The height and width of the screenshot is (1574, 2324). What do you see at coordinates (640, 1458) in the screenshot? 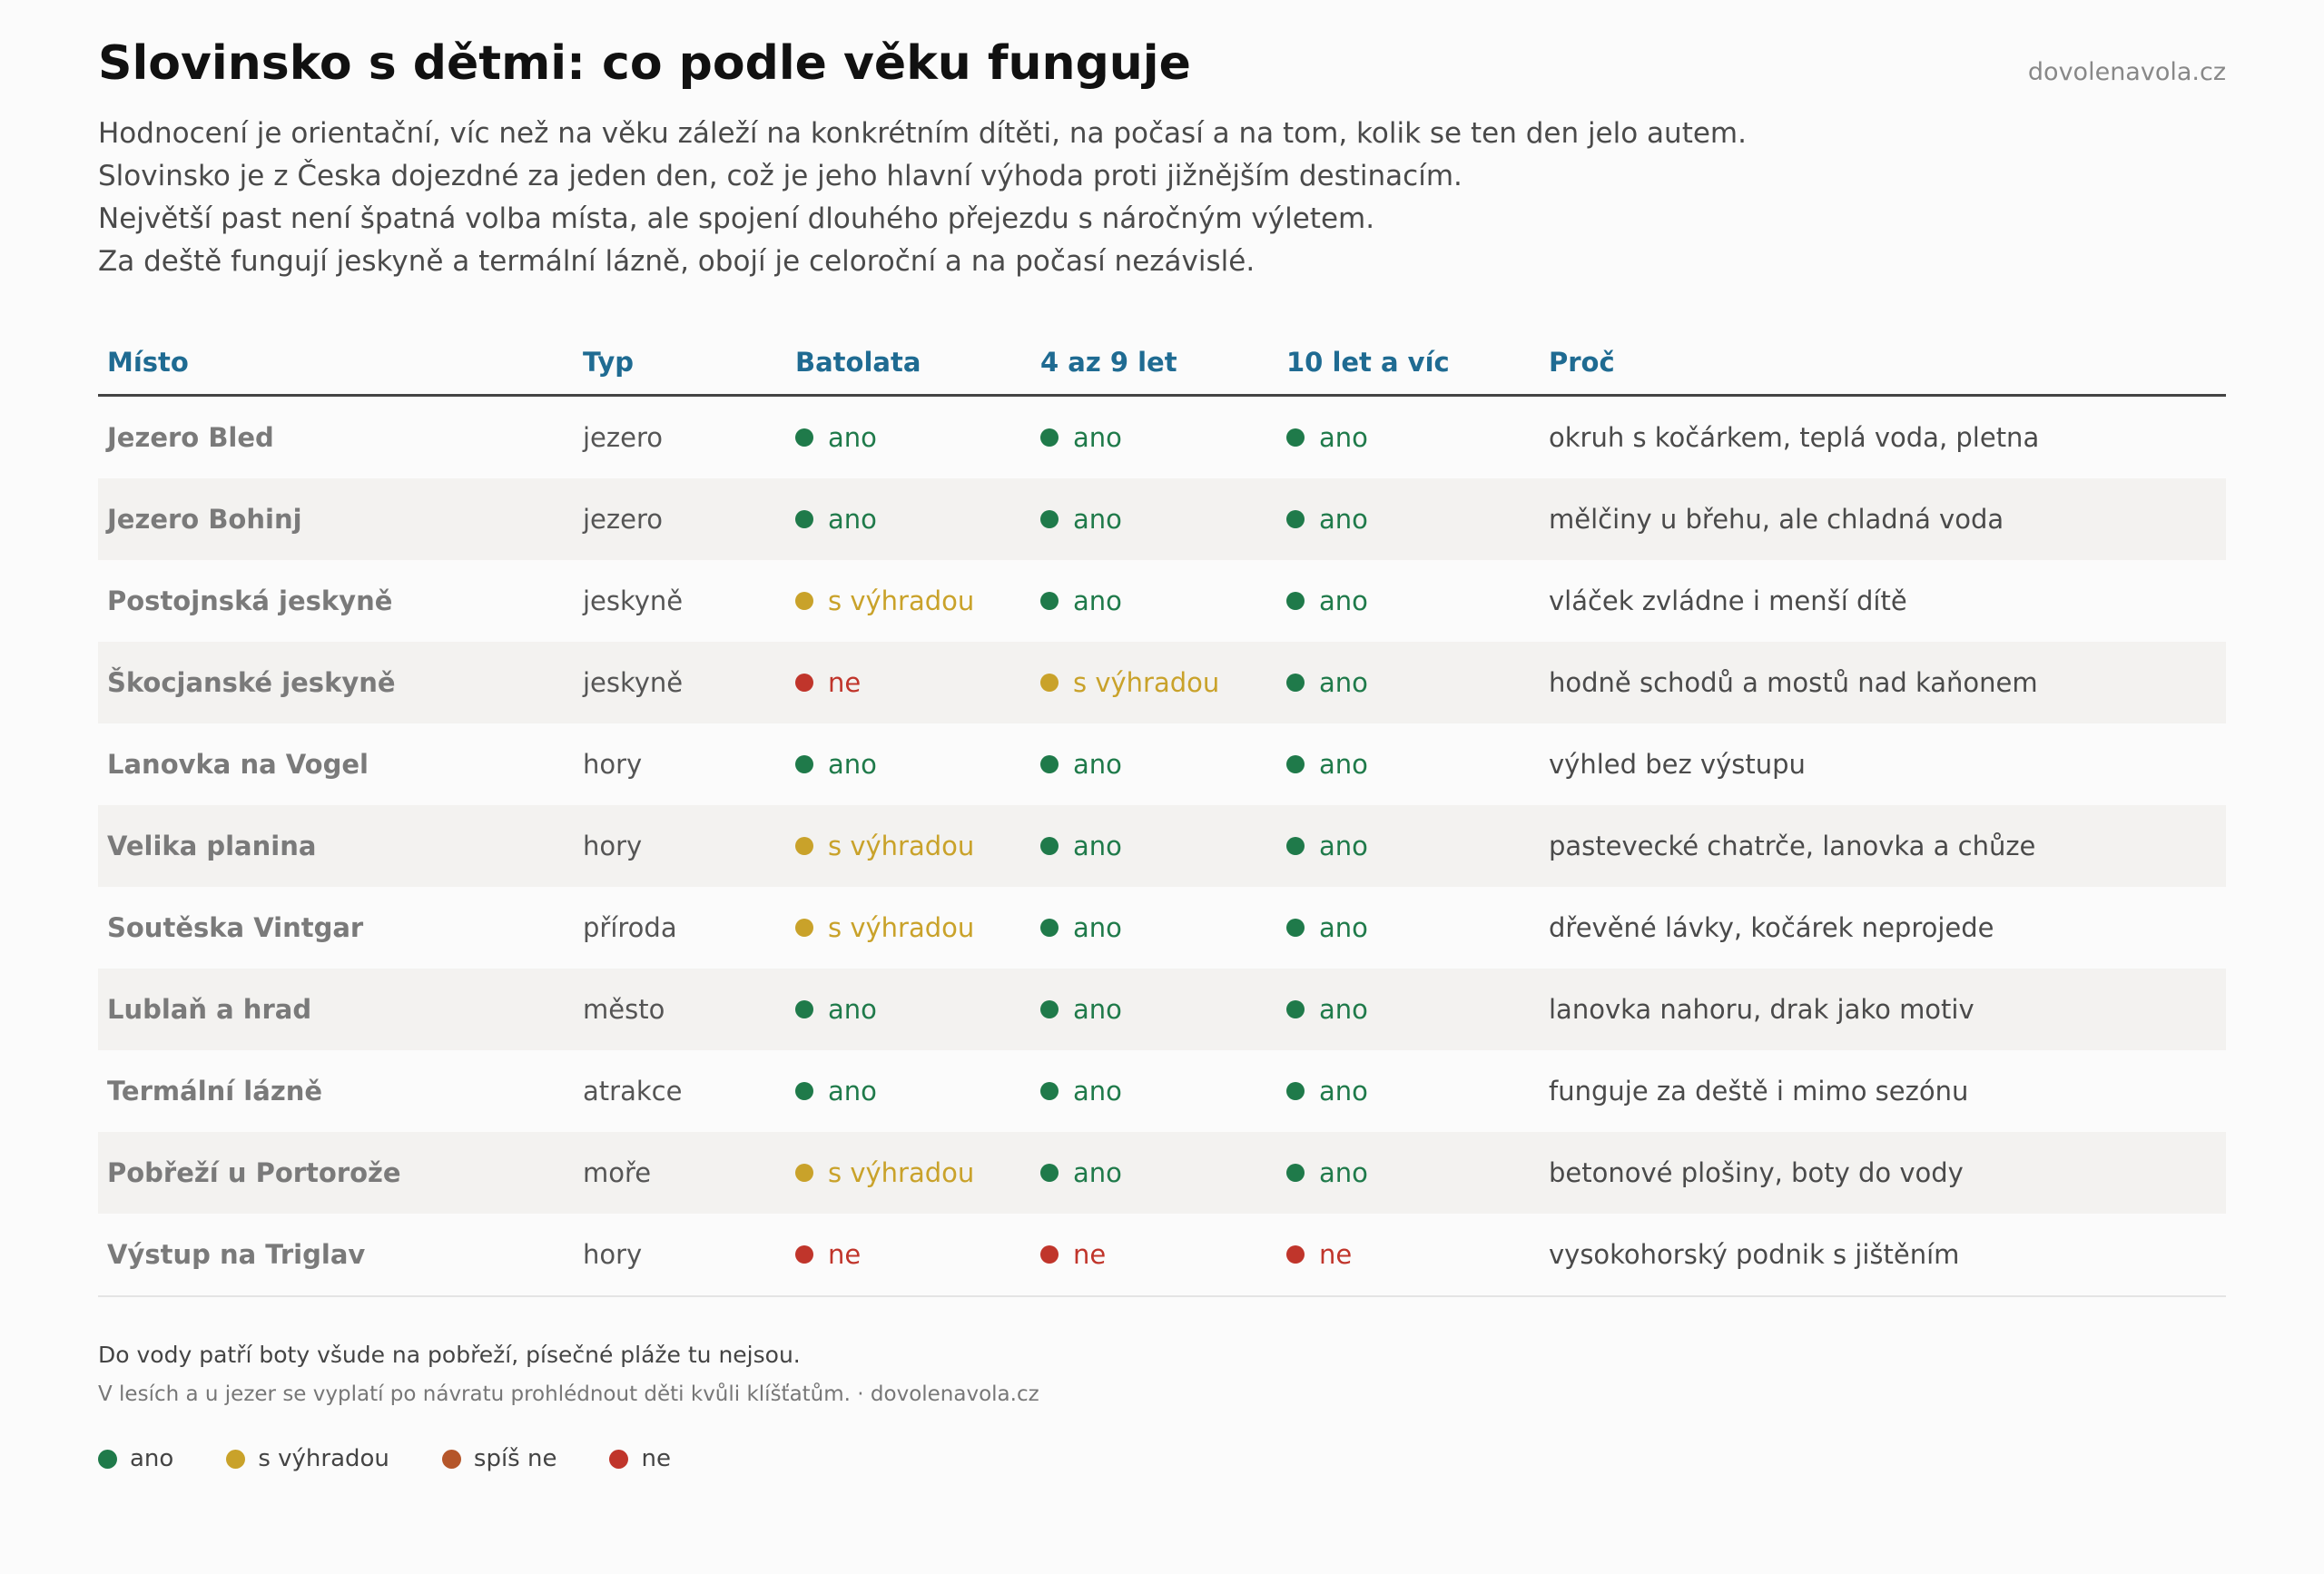
I see `legend-item: ne` at bounding box center [640, 1458].